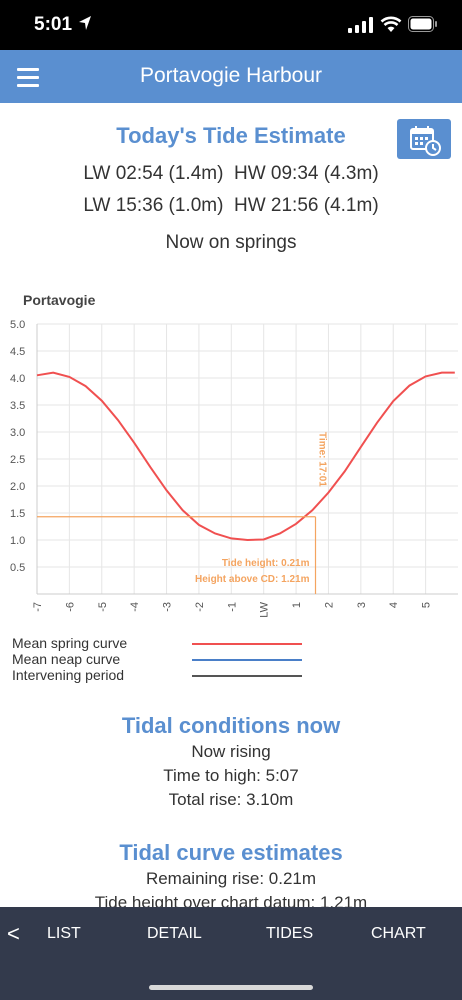  I want to click on wifi-icon, so click(391, 24).